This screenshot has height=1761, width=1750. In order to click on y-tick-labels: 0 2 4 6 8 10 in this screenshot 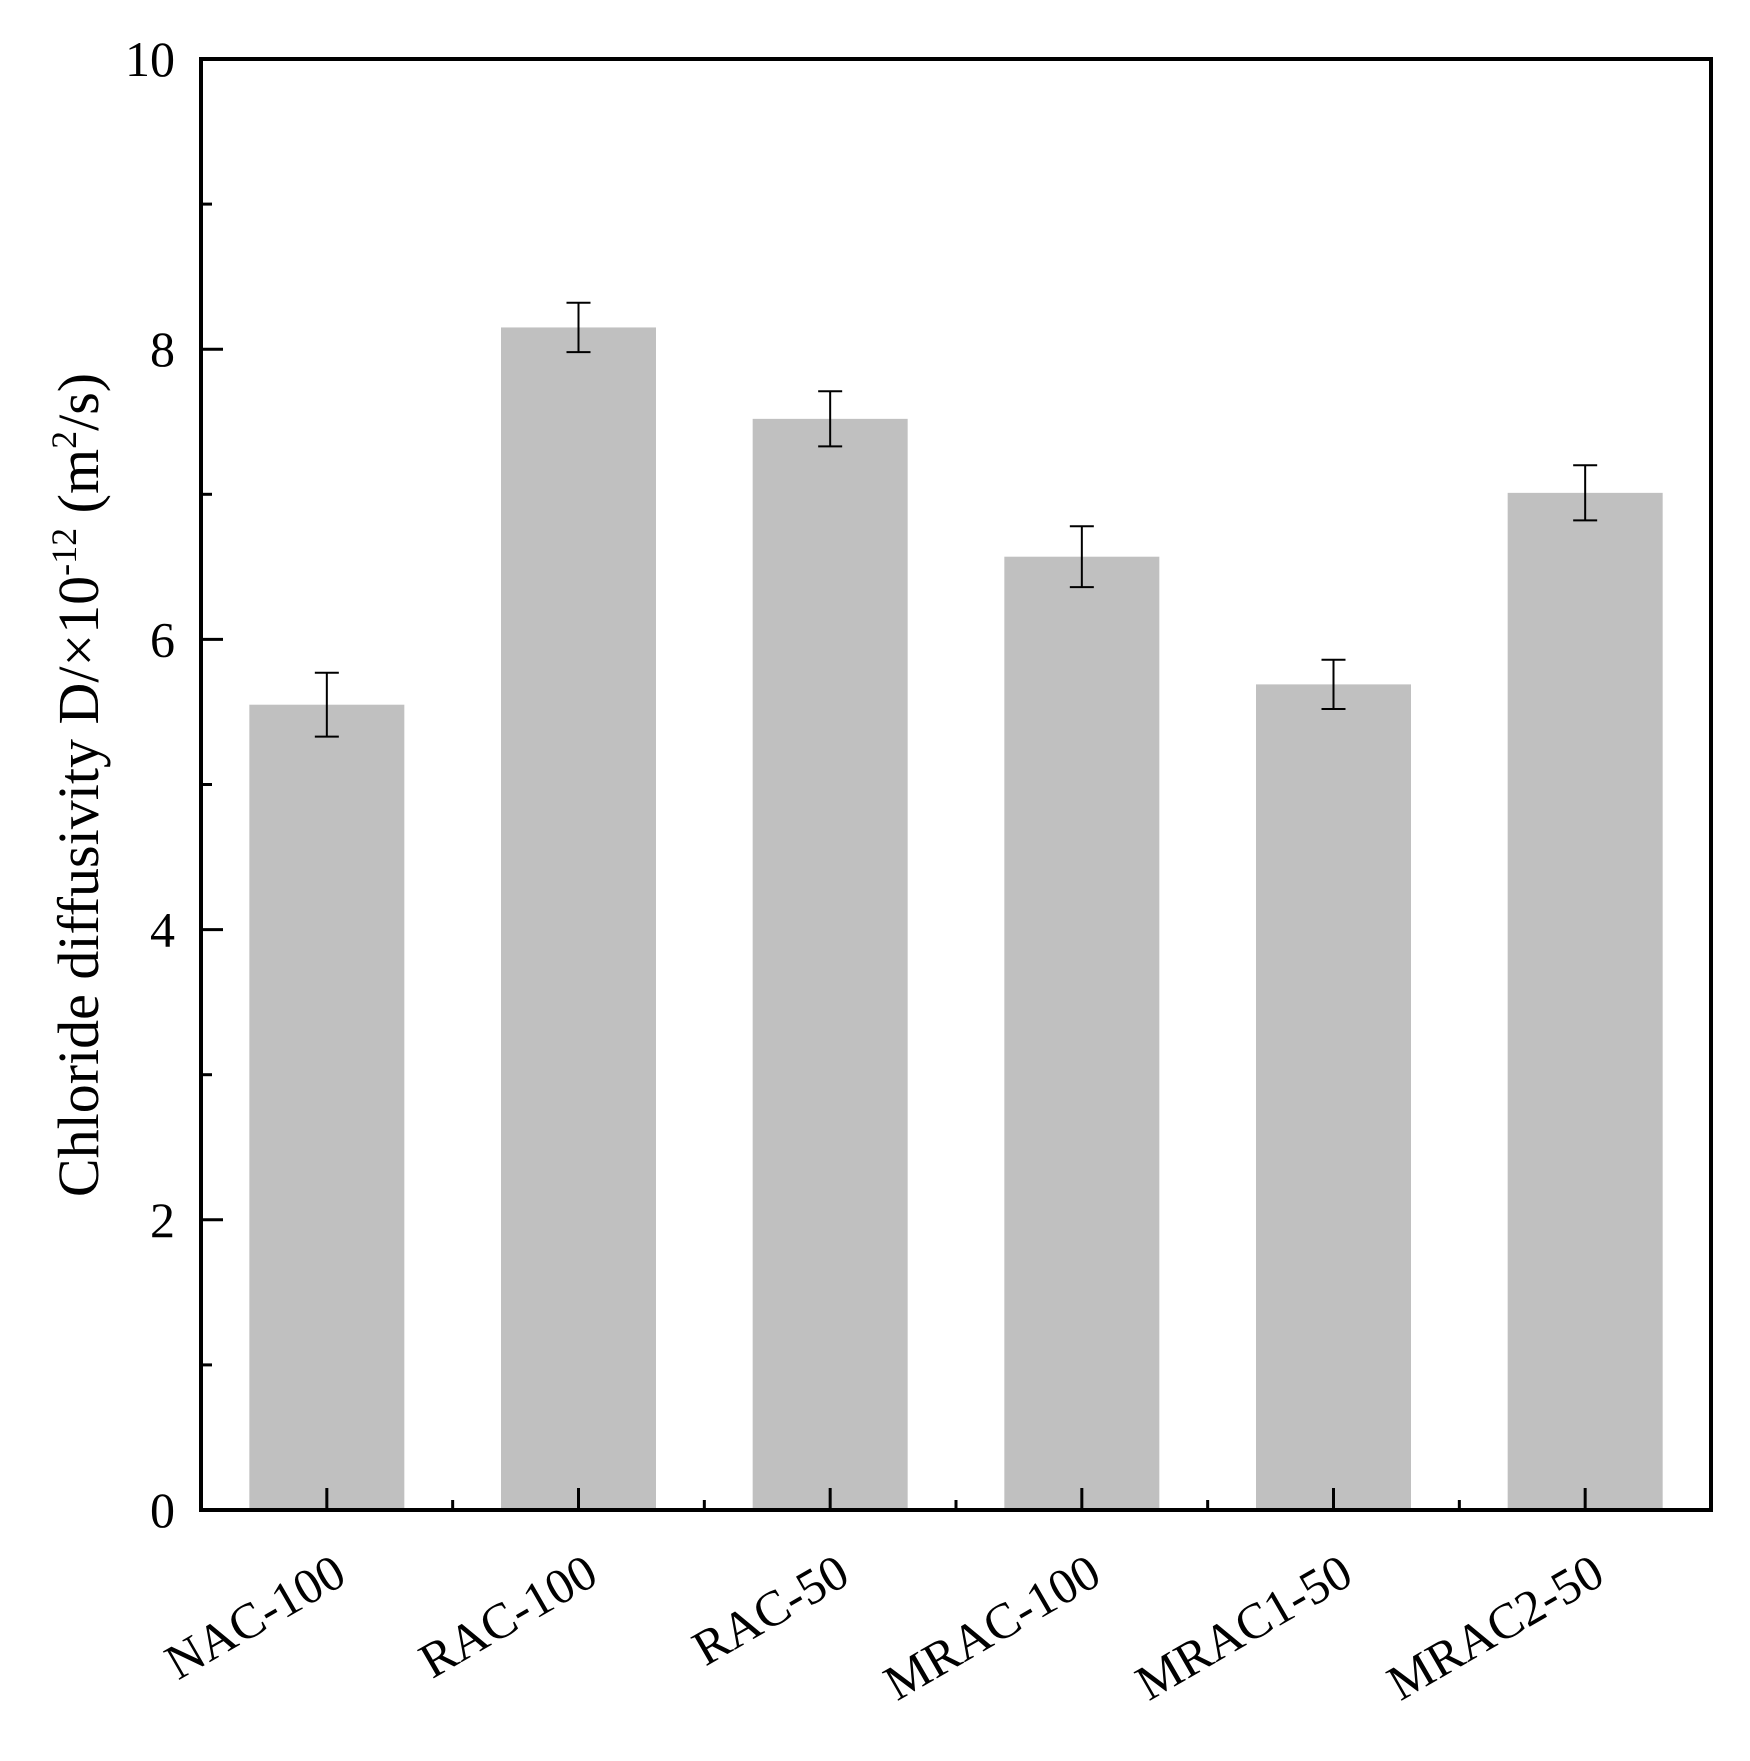, I will do `click(150, 784)`.